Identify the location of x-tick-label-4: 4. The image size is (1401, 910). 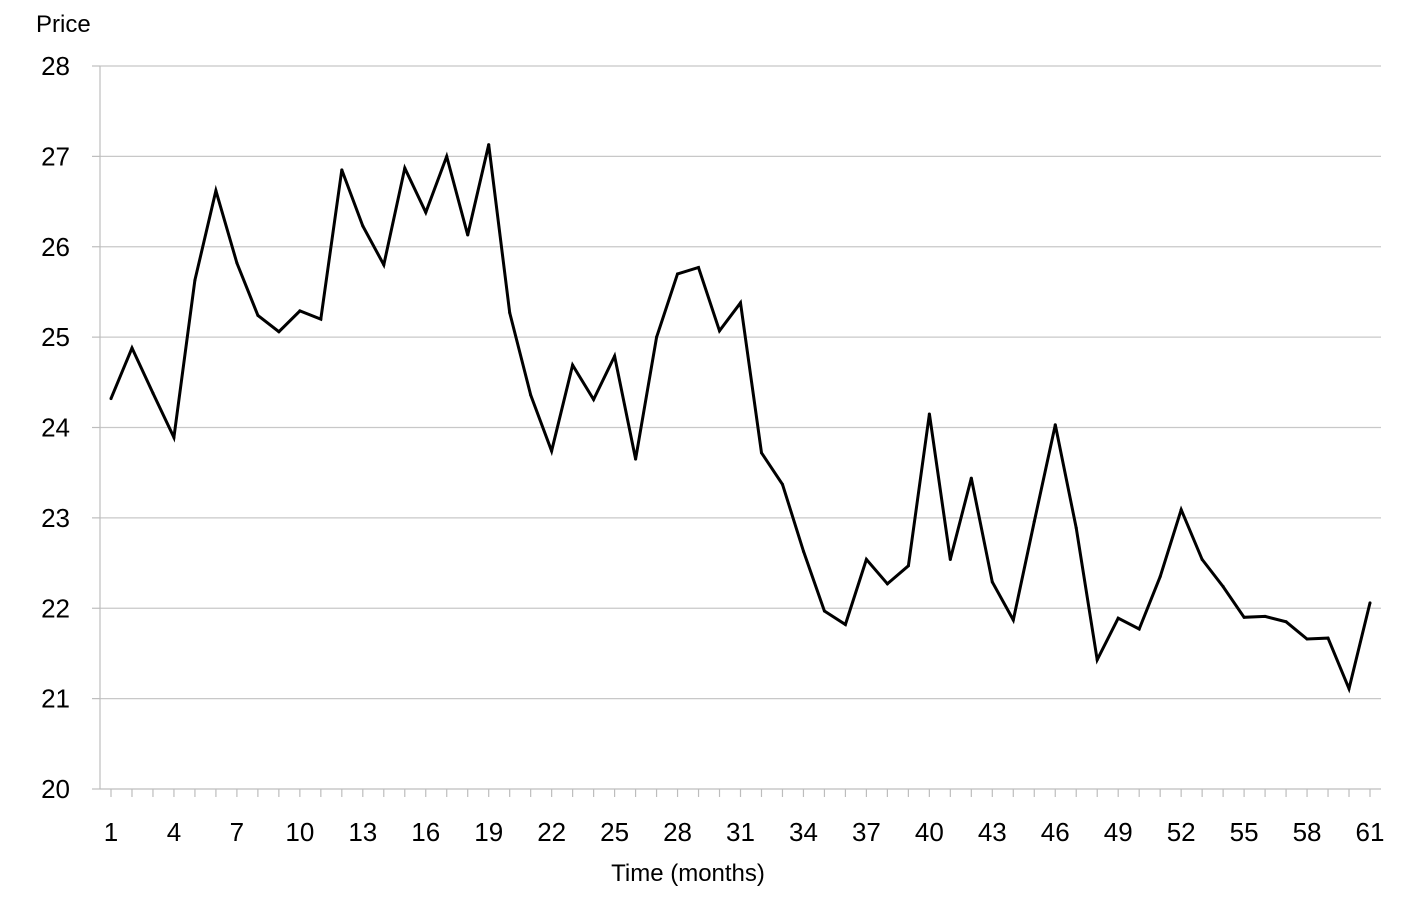
(174, 832).